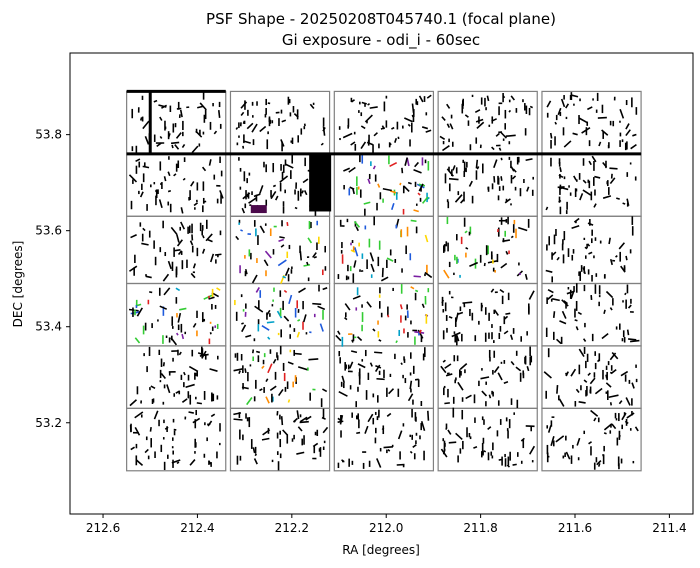 The width and height of the screenshot is (700, 568). What do you see at coordinates (575, 528) in the screenshot?
I see `x-tick-label: 211.6` at bounding box center [575, 528].